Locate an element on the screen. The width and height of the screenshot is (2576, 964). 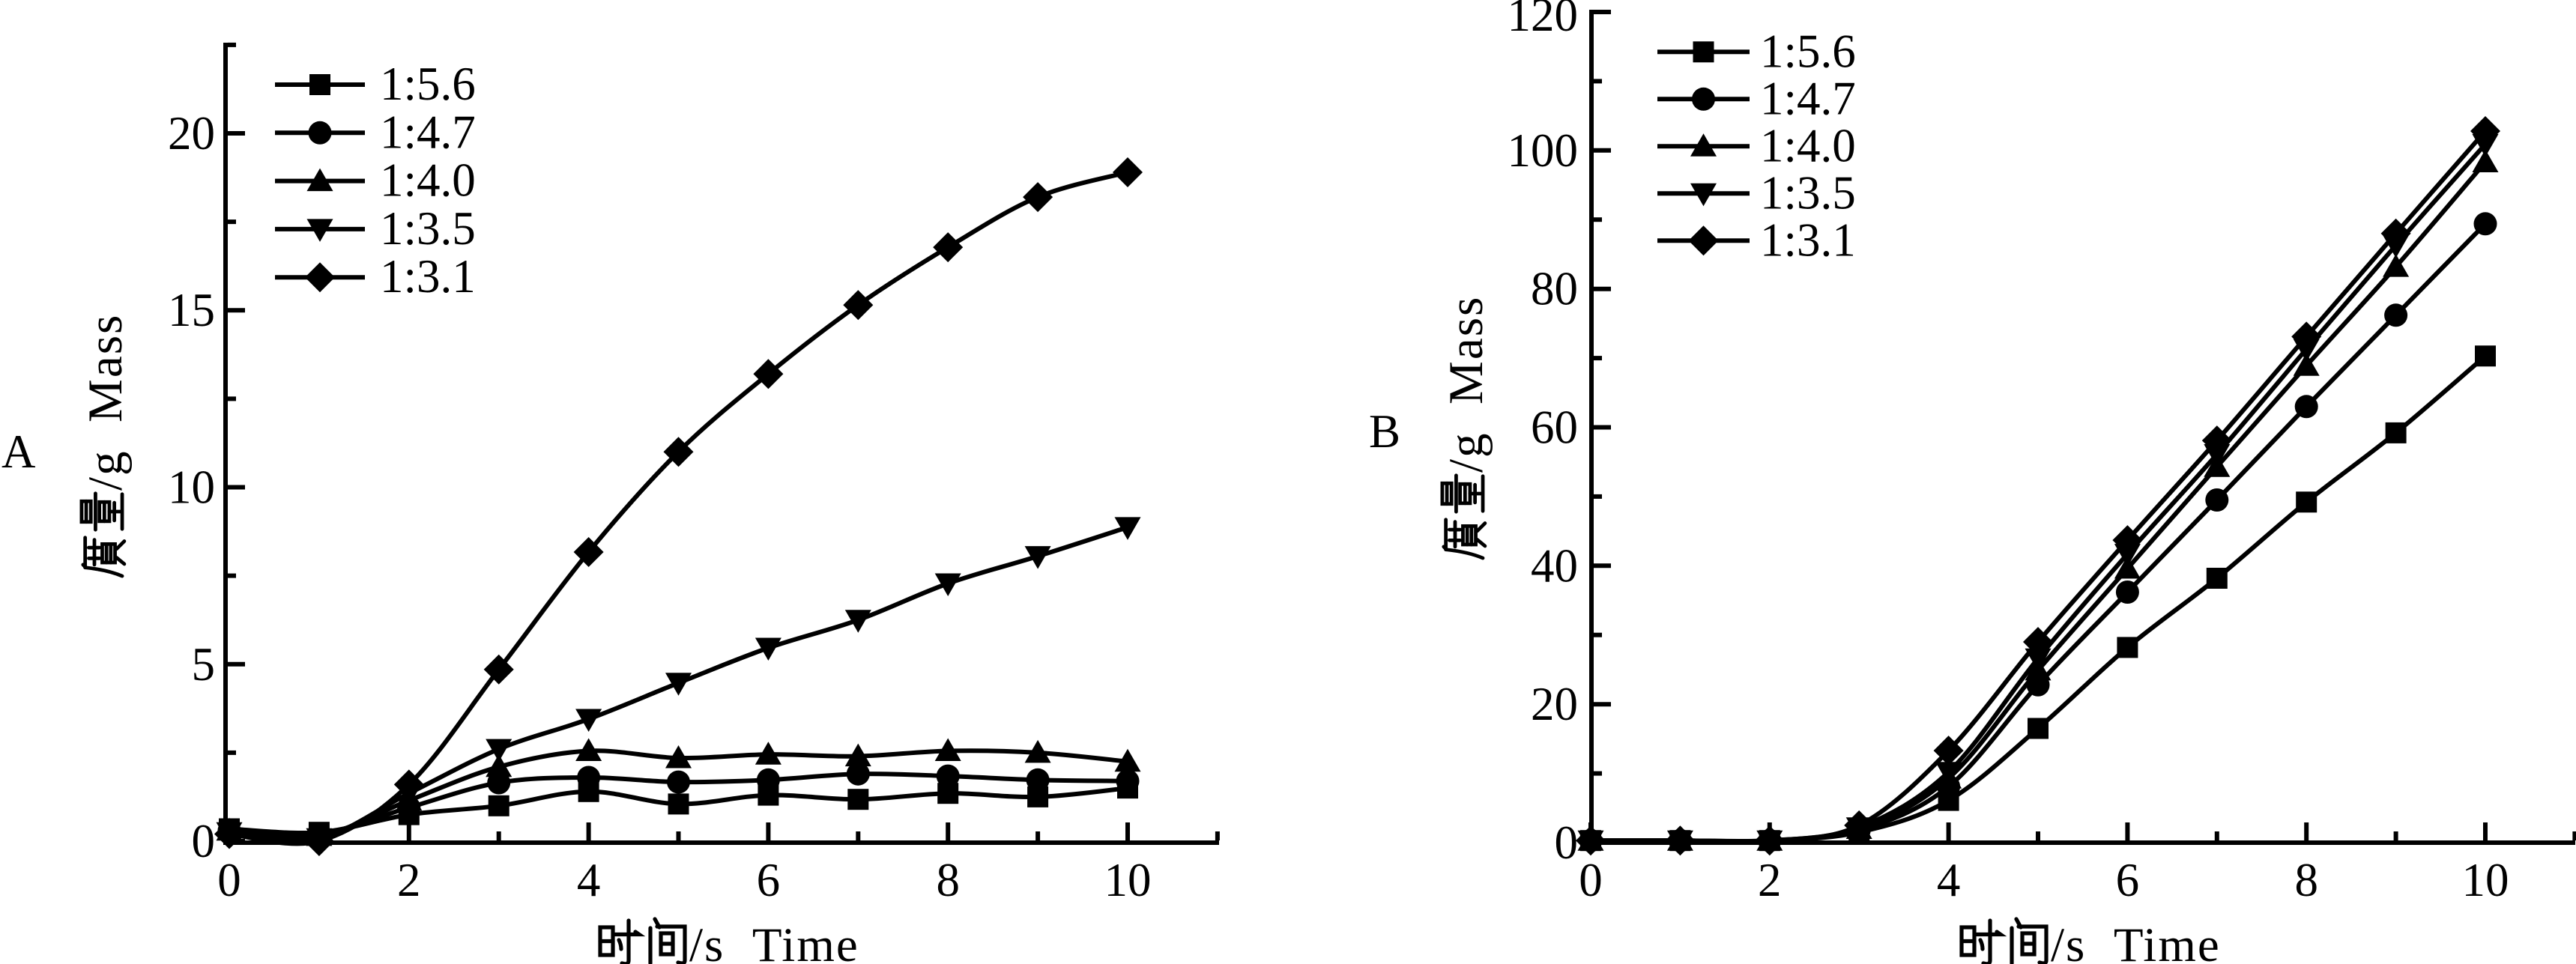
svg-text: B is located at coordinates (1384, 431).